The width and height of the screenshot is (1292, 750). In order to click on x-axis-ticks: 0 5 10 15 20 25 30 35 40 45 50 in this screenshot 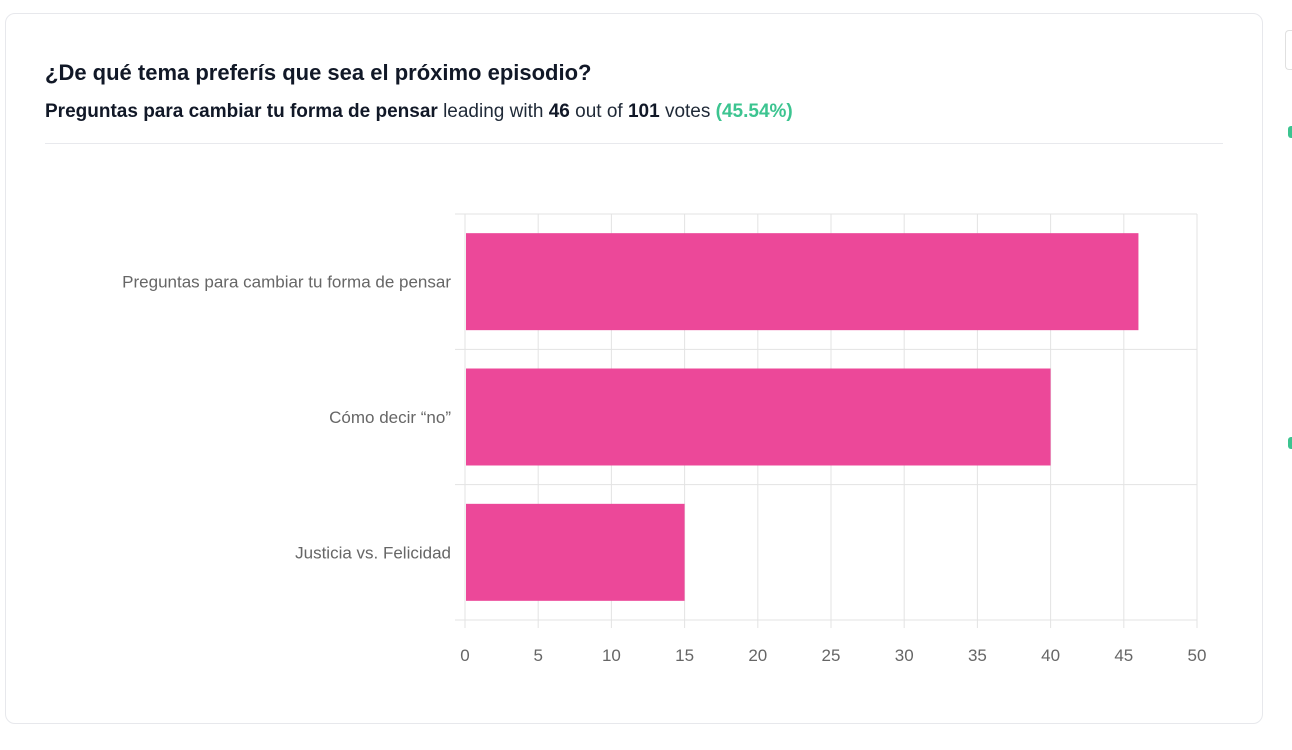, I will do `click(833, 655)`.